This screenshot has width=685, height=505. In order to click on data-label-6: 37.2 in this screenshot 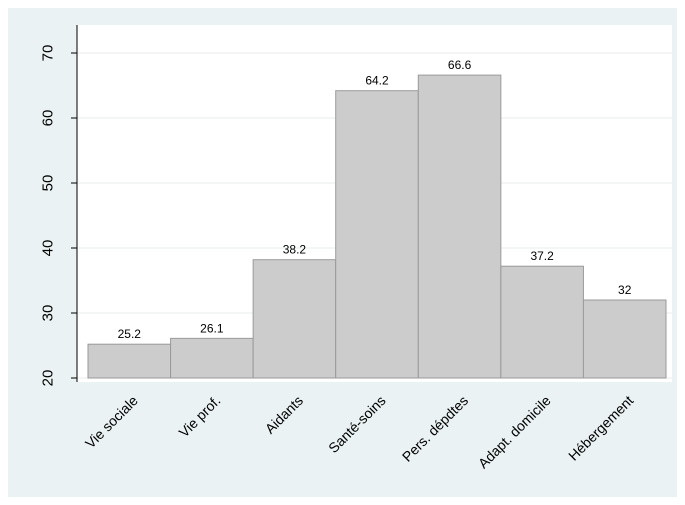, I will do `click(542, 256)`.